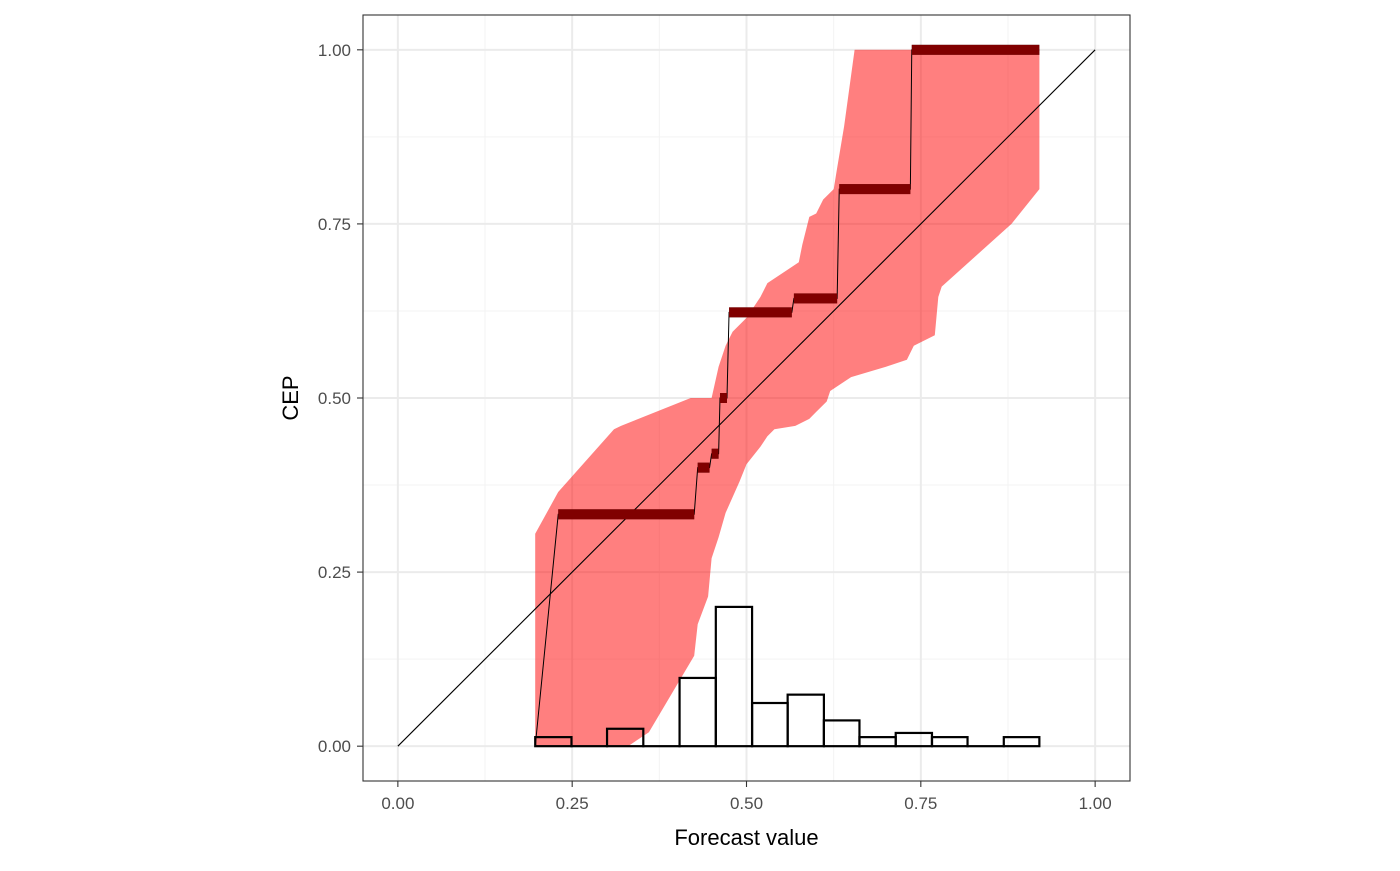 This screenshot has width=1400, height=871. Describe the element at coordinates (920, 803) in the screenshot. I see `x-tick-label: 0.75` at that location.